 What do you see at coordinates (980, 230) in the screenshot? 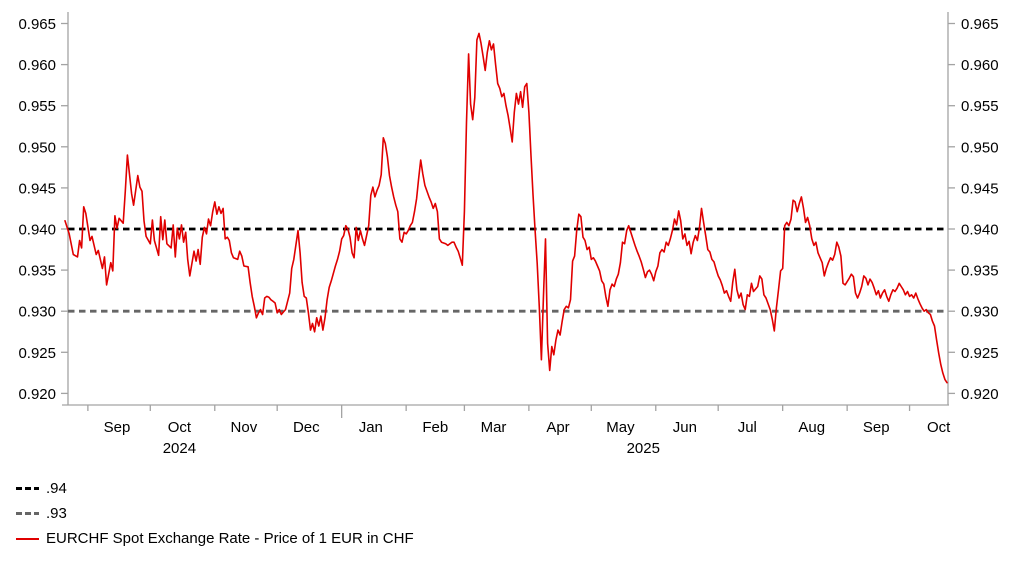
I see `y-tick-label-right: 0.940` at bounding box center [980, 230].